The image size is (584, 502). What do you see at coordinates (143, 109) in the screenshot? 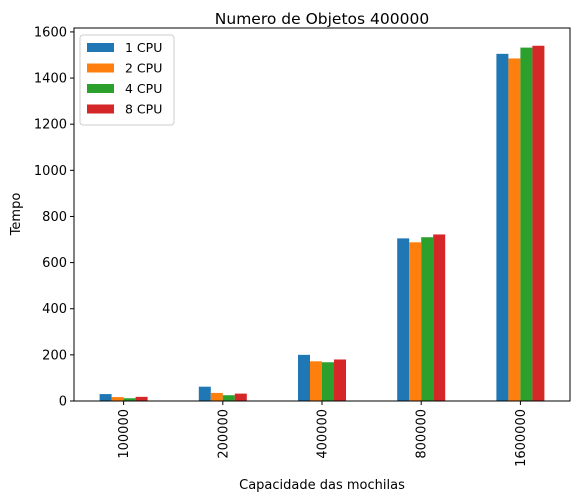
I see `legend-label: 8 CPU` at bounding box center [143, 109].